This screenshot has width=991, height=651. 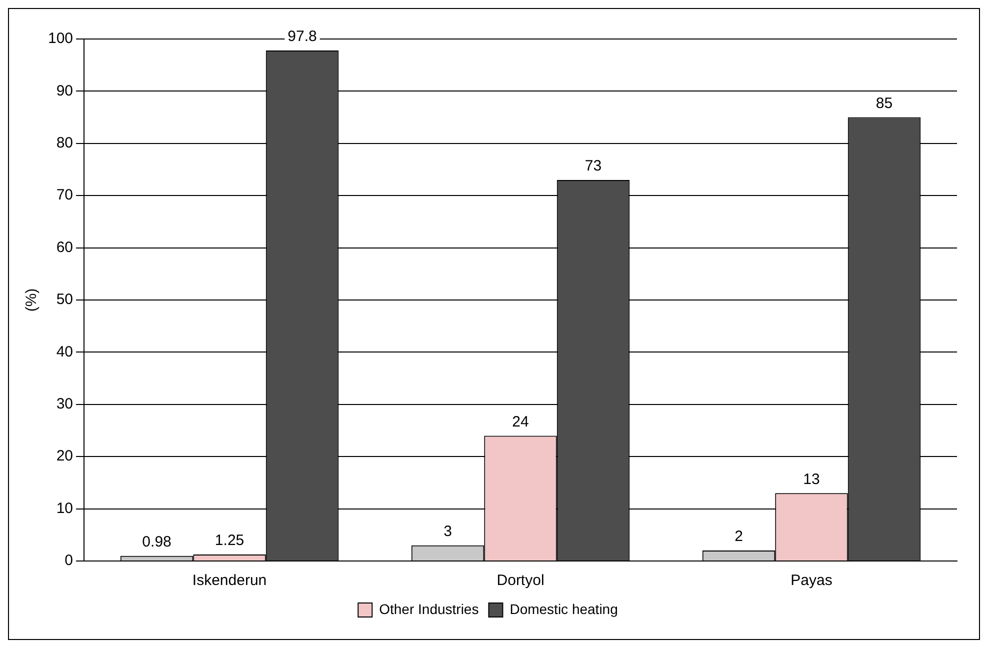 What do you see at coordinates (229, 581) in the screenshot?
I see `x-tick-label: Iskenderun` at bounding box center [229, 581].